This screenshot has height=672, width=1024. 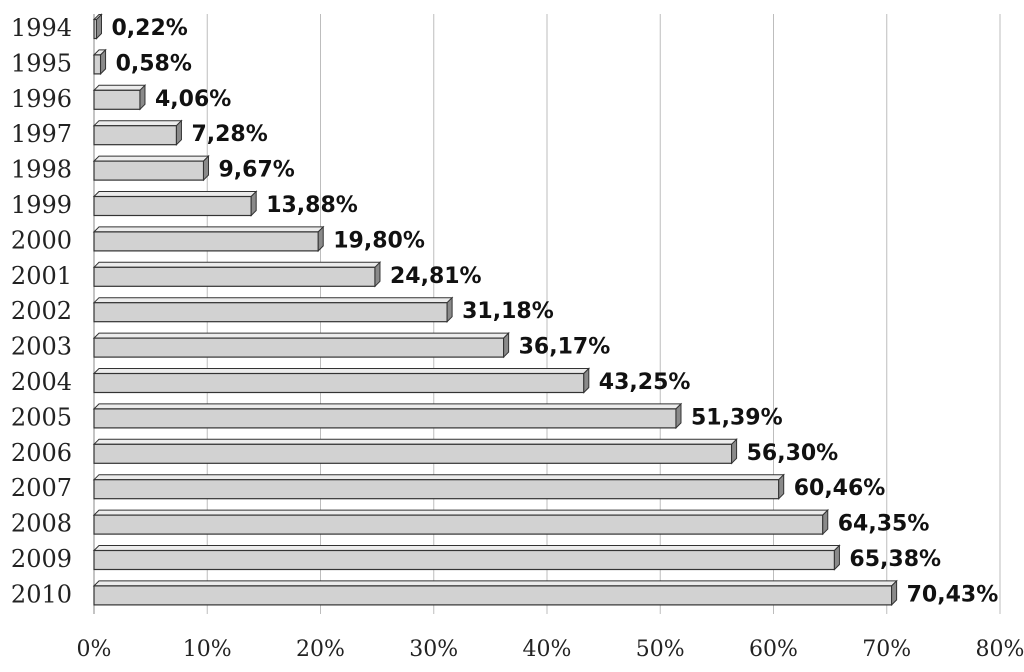 What do you see at coordinates (953, 594) in the screenshot?
I see `data-label: 70,43%` at bounding box center [953, 594].